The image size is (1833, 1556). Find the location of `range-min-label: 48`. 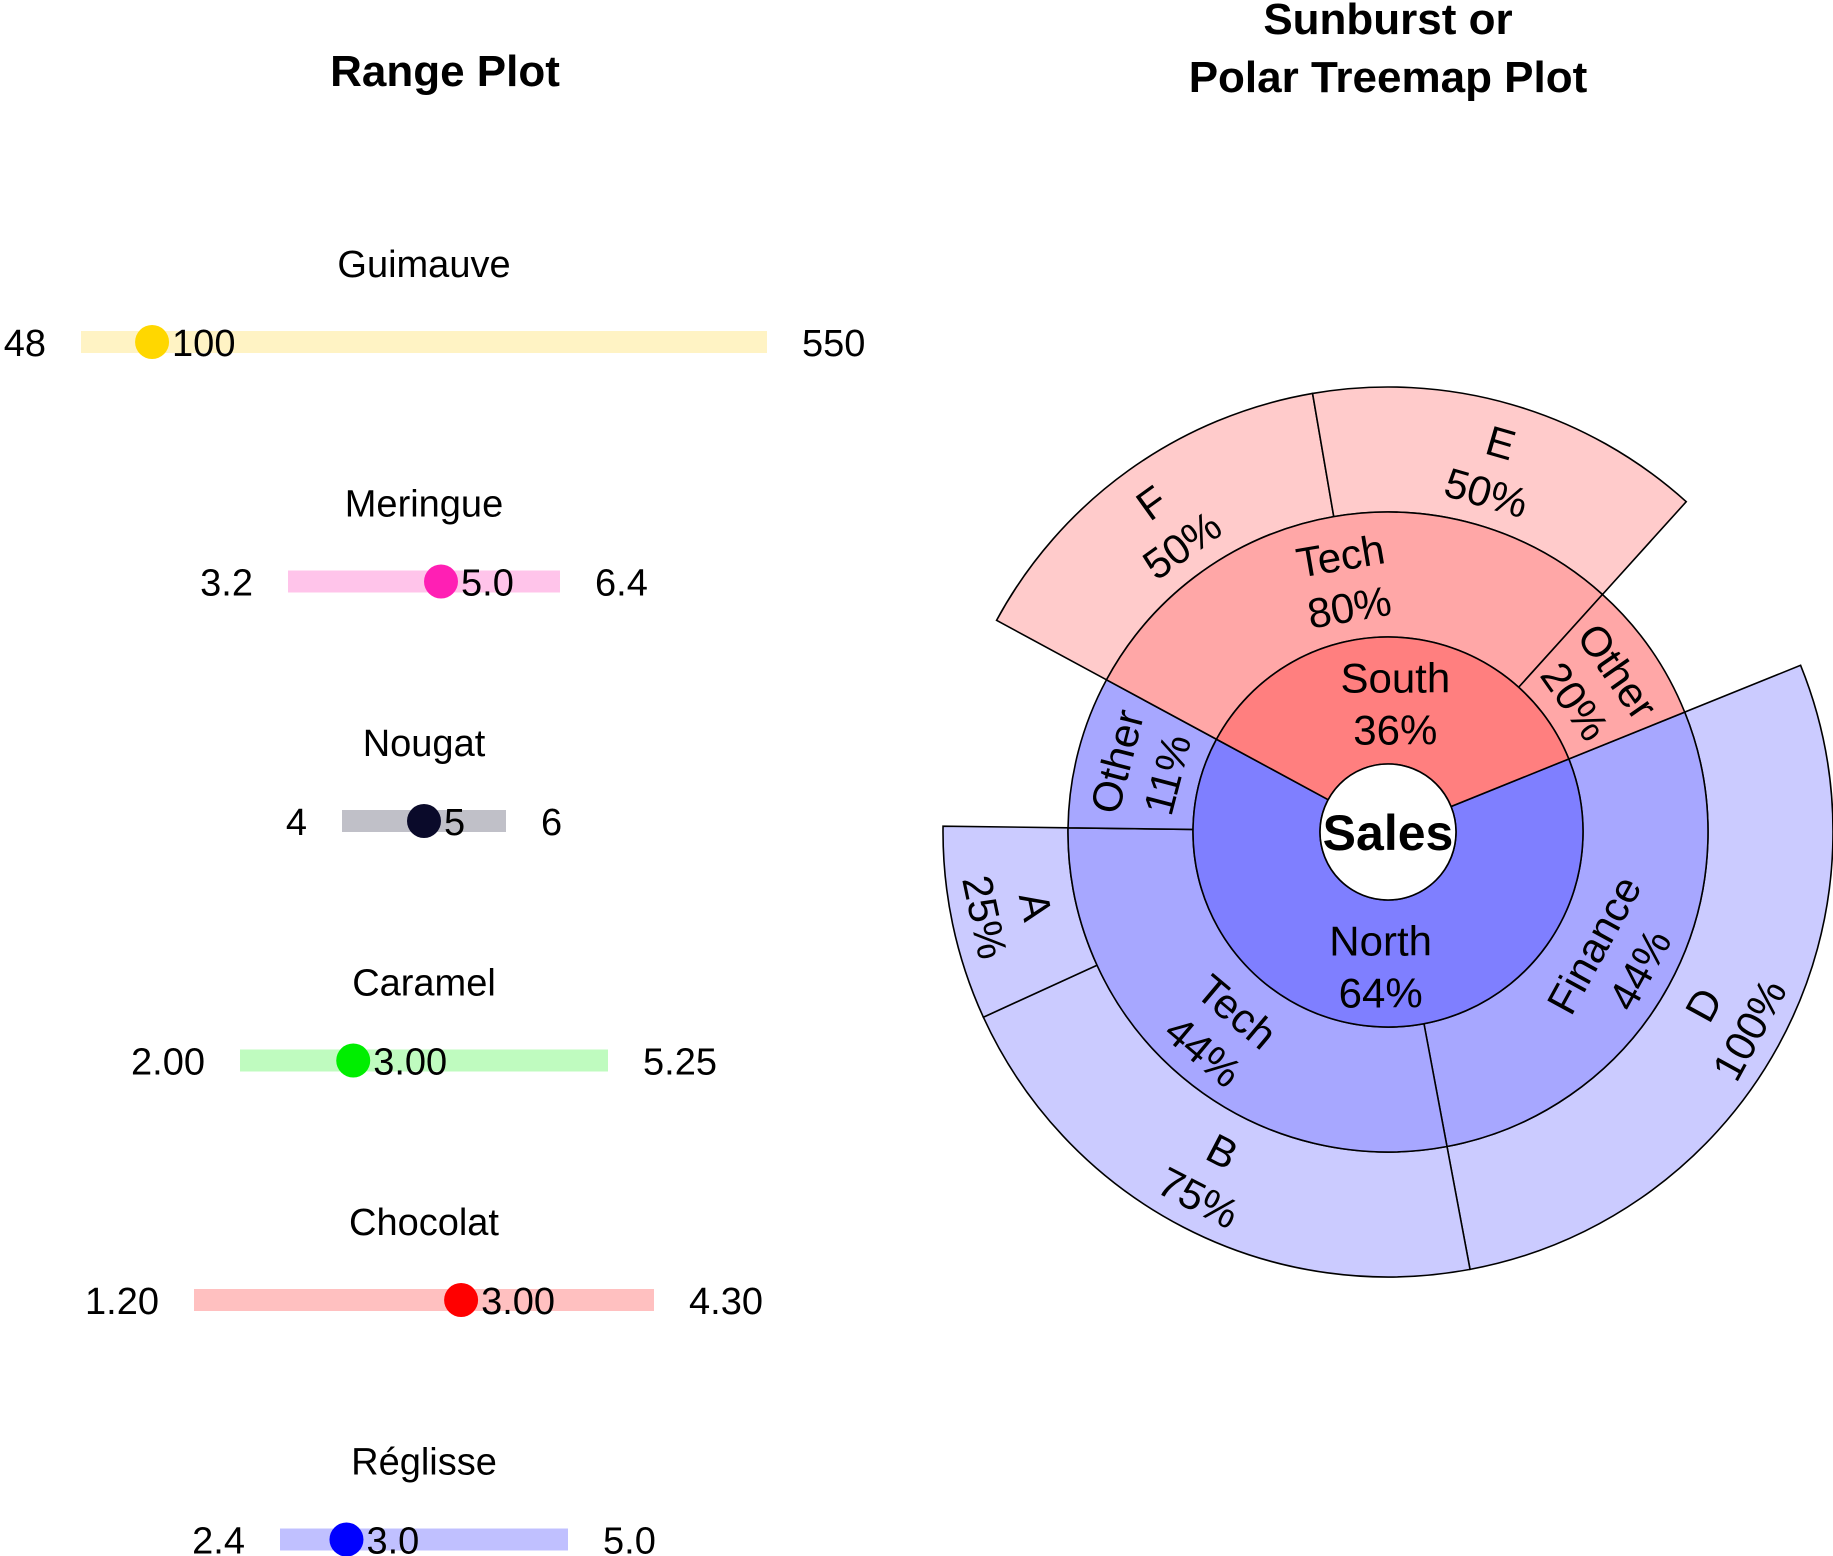

range-min-label: 48 is located at coordinates (25, 344).